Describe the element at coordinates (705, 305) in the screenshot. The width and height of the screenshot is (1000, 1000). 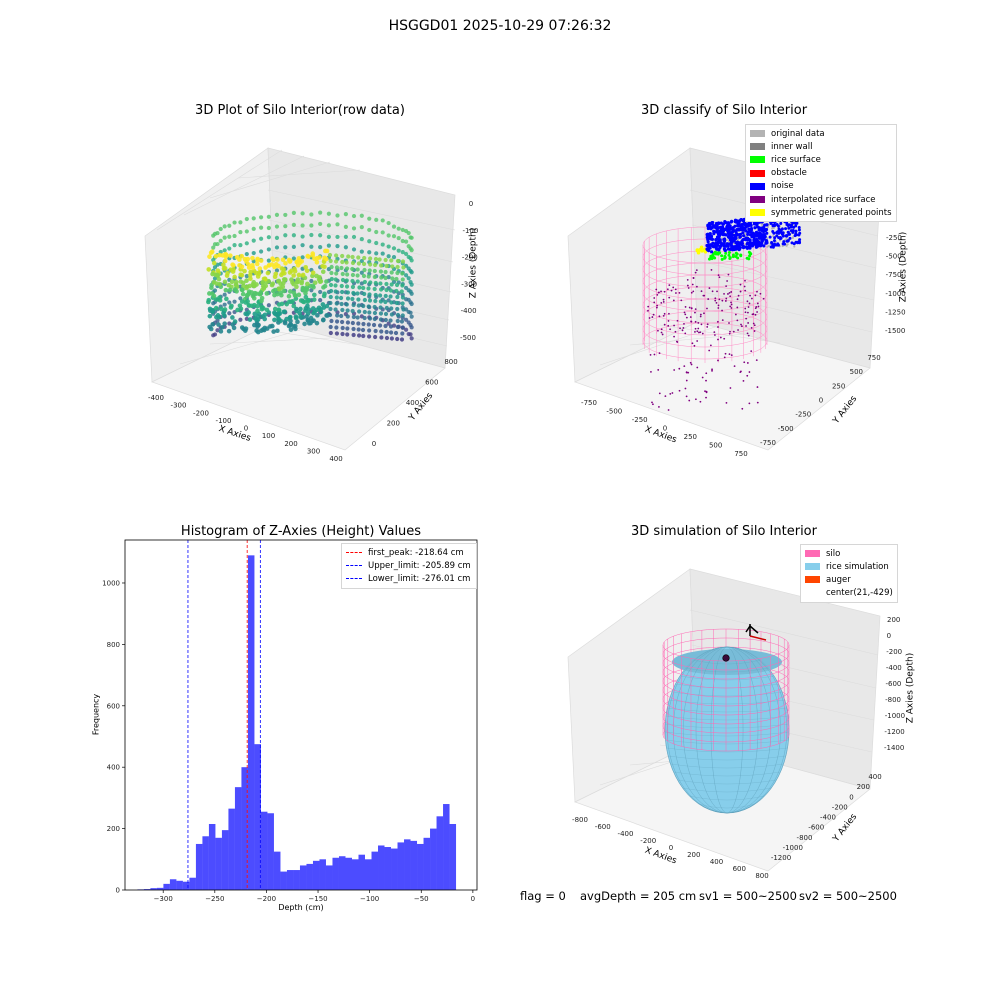
I see `classify-silo-ring` at that location.